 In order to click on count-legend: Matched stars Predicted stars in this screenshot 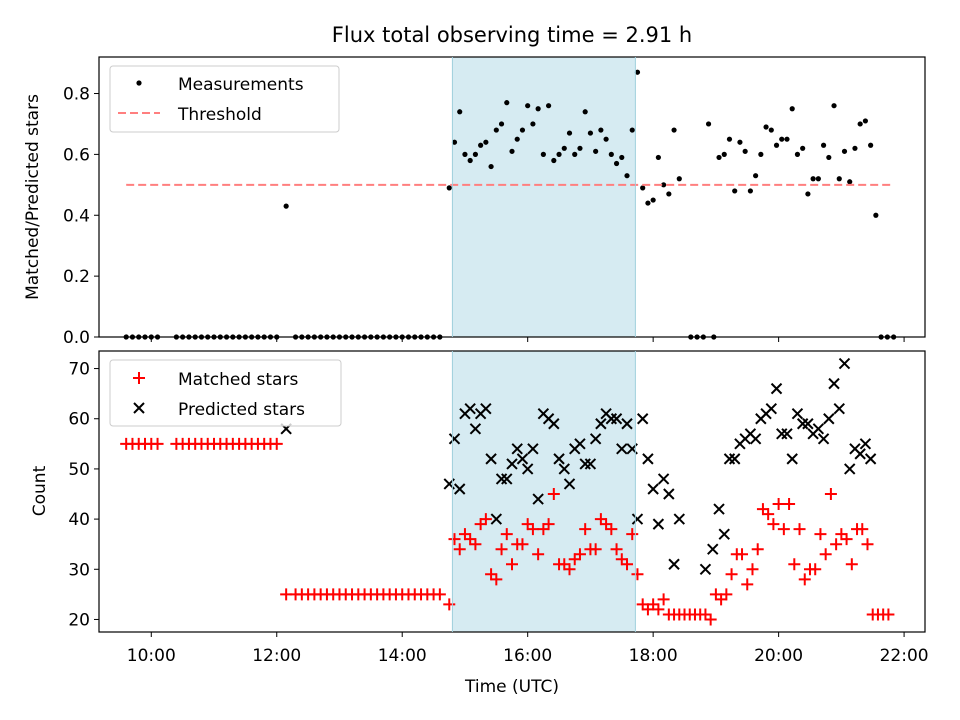, I will do `click(225, 393)`.